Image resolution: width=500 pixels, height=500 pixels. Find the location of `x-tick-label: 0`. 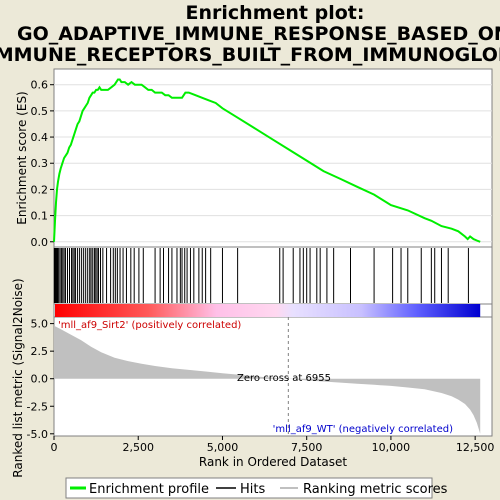

x-tick-label: 0 is located at coordinates (54, 447).